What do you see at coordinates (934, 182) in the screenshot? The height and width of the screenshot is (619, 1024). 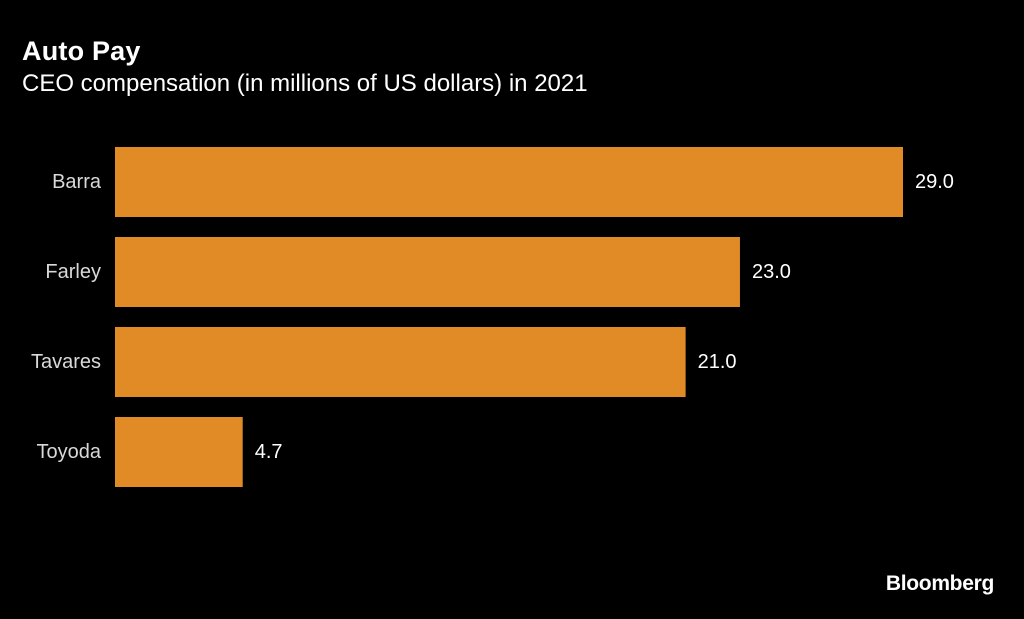 I see `value-label-barra: 29.0` at bounding box center [934, 182].